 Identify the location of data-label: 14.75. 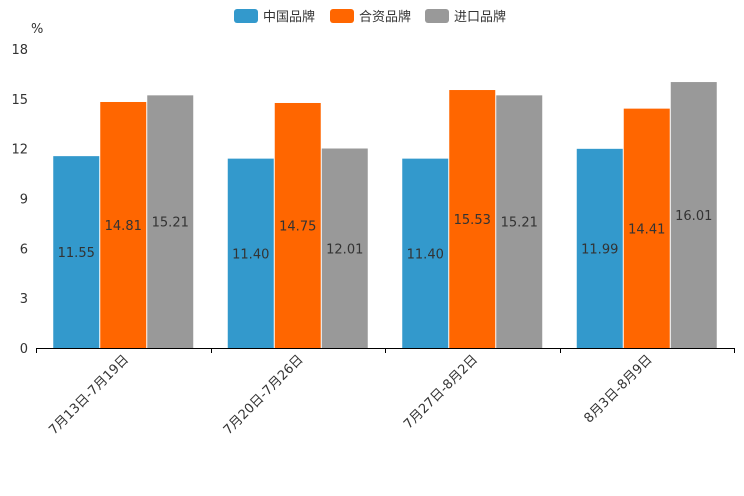
(297, 226).